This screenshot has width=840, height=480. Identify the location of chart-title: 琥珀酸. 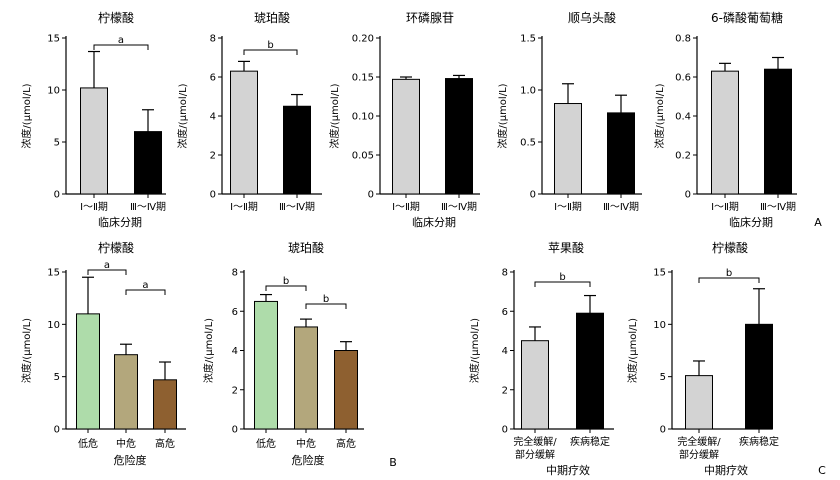
(272, 17).